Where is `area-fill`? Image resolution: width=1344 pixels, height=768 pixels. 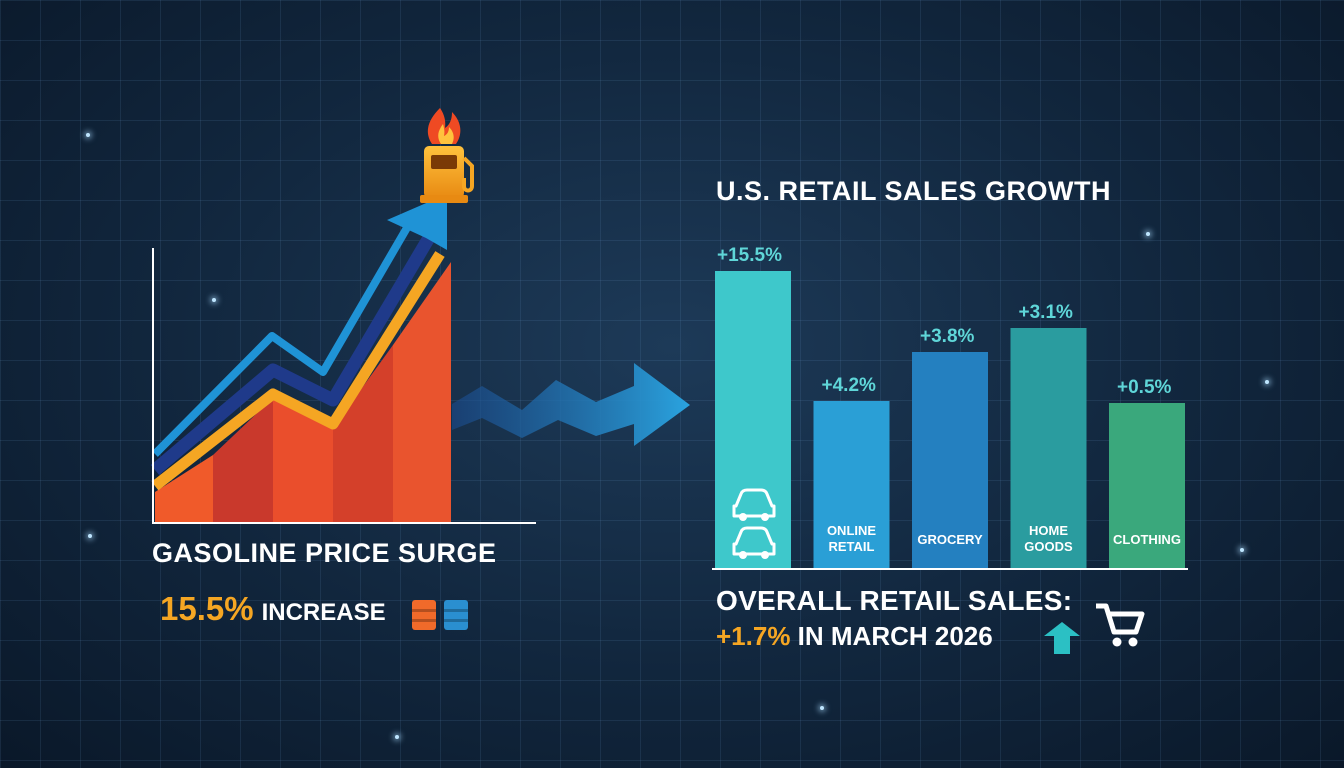
area-fill is located at coordinates (303, 392).